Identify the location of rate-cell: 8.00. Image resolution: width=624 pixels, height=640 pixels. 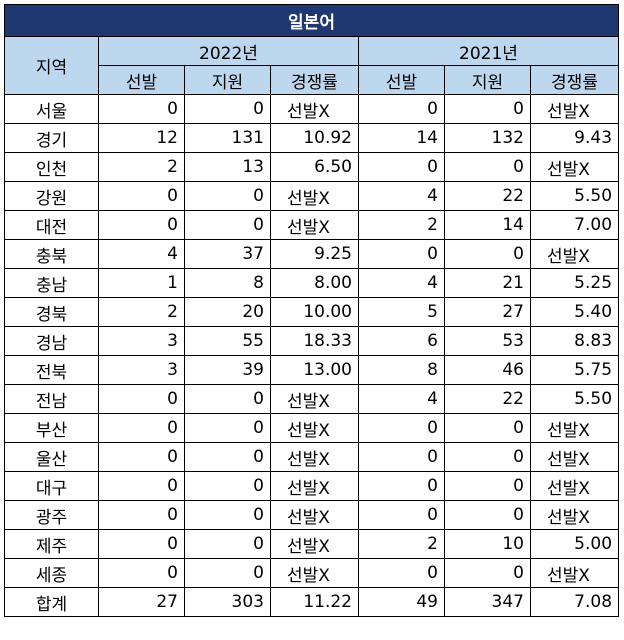
(314, 283).